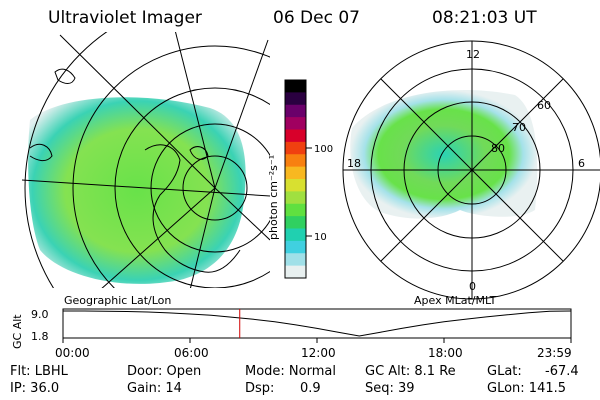 The height and width of the screenshot is (400, 600). What do you see at coordinates (35, 388) in the screenshot?
I see `ip-label: IP: 36.0` at bounding box center [35, 388].